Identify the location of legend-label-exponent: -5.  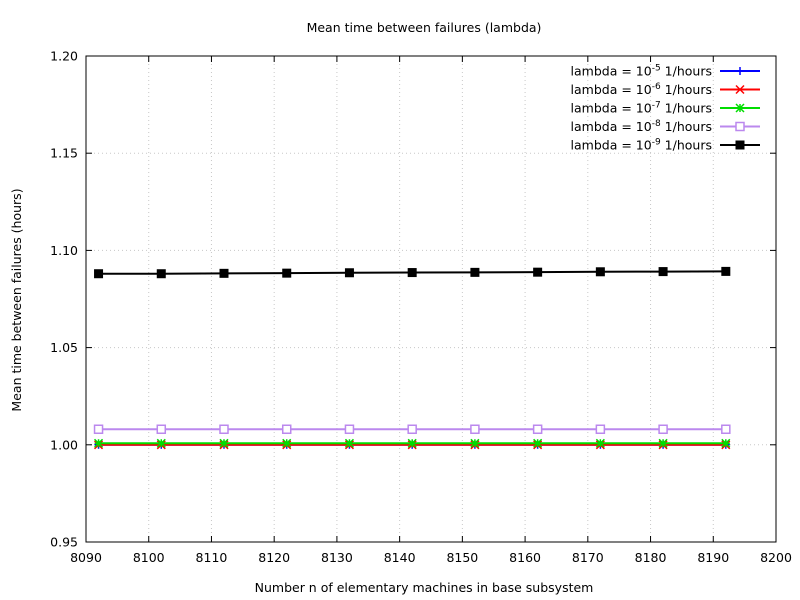
(656, 69).